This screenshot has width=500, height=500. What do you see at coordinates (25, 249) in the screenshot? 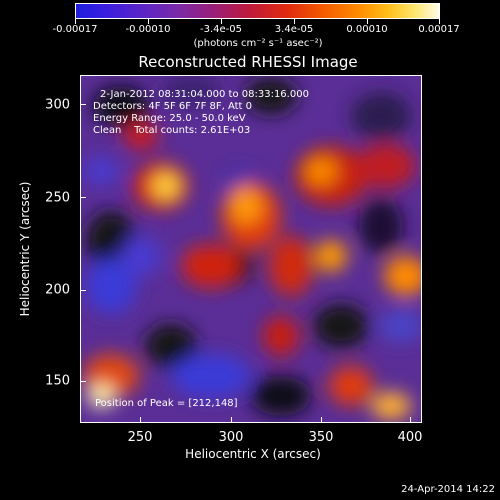
I see `y-axis-label: Heliocentric Y (arcsec)` at bounding box center [25, 249].